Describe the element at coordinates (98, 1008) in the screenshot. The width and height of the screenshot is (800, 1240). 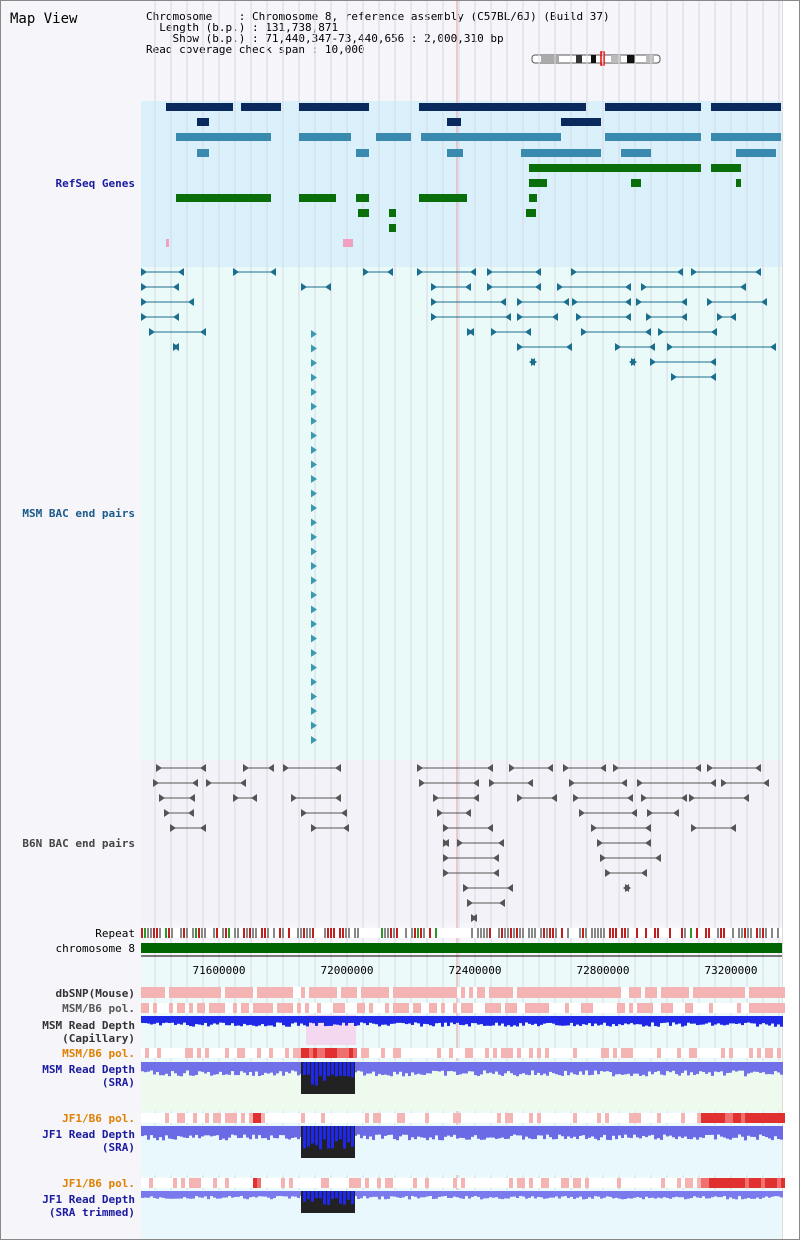
I see `msm-pol-cap-label: MSM/B6 pol.` at that location.